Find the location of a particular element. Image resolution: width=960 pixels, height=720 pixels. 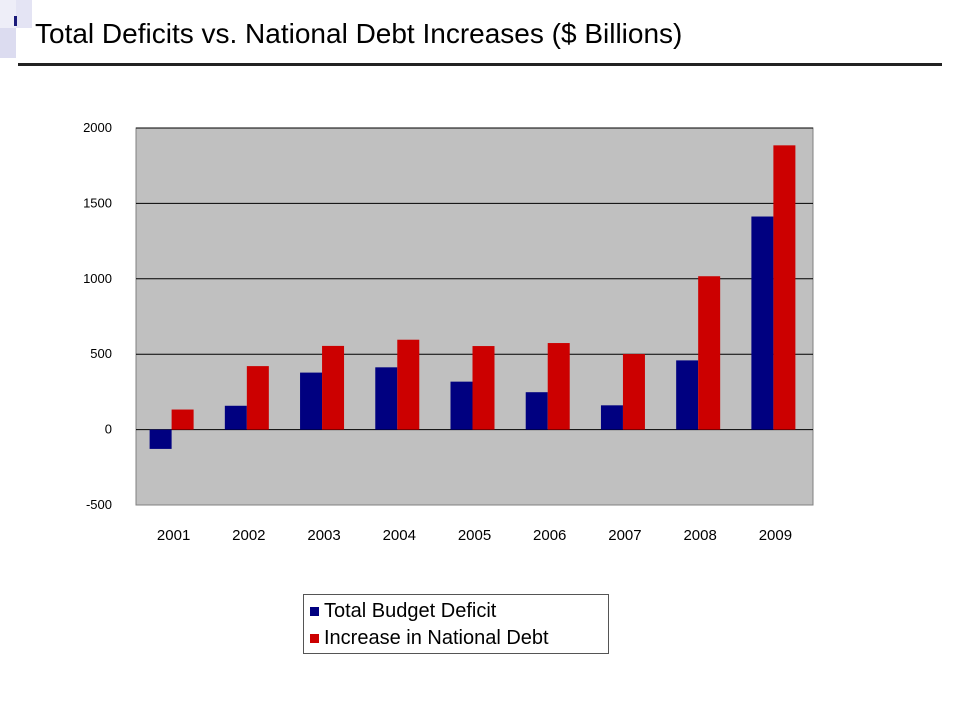

x-tick-label: 2006 is located at coordinates (549, 535).